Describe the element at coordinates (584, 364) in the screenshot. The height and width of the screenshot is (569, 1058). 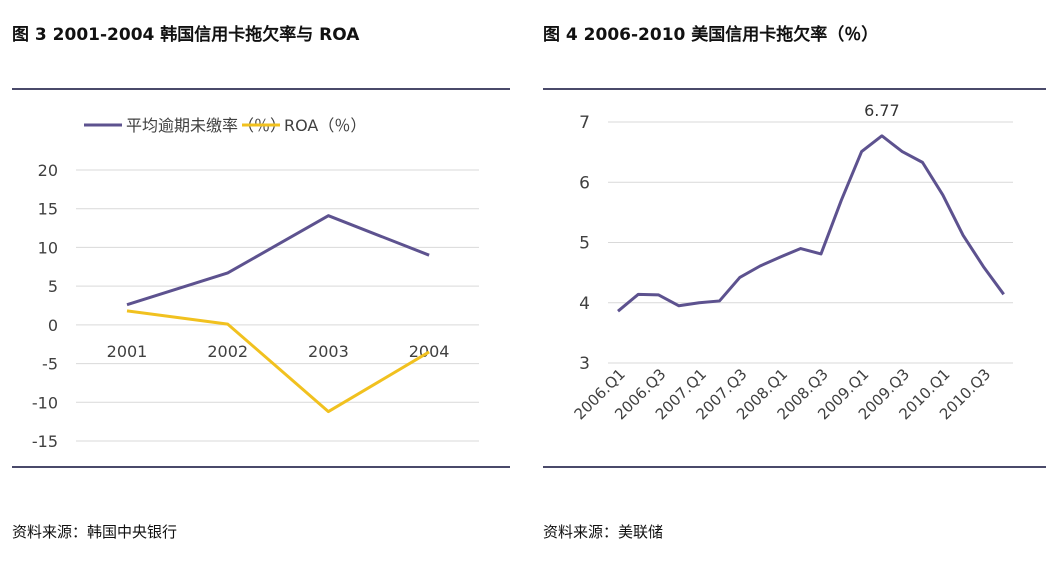
I see `y-tick-label: 3` at that location.